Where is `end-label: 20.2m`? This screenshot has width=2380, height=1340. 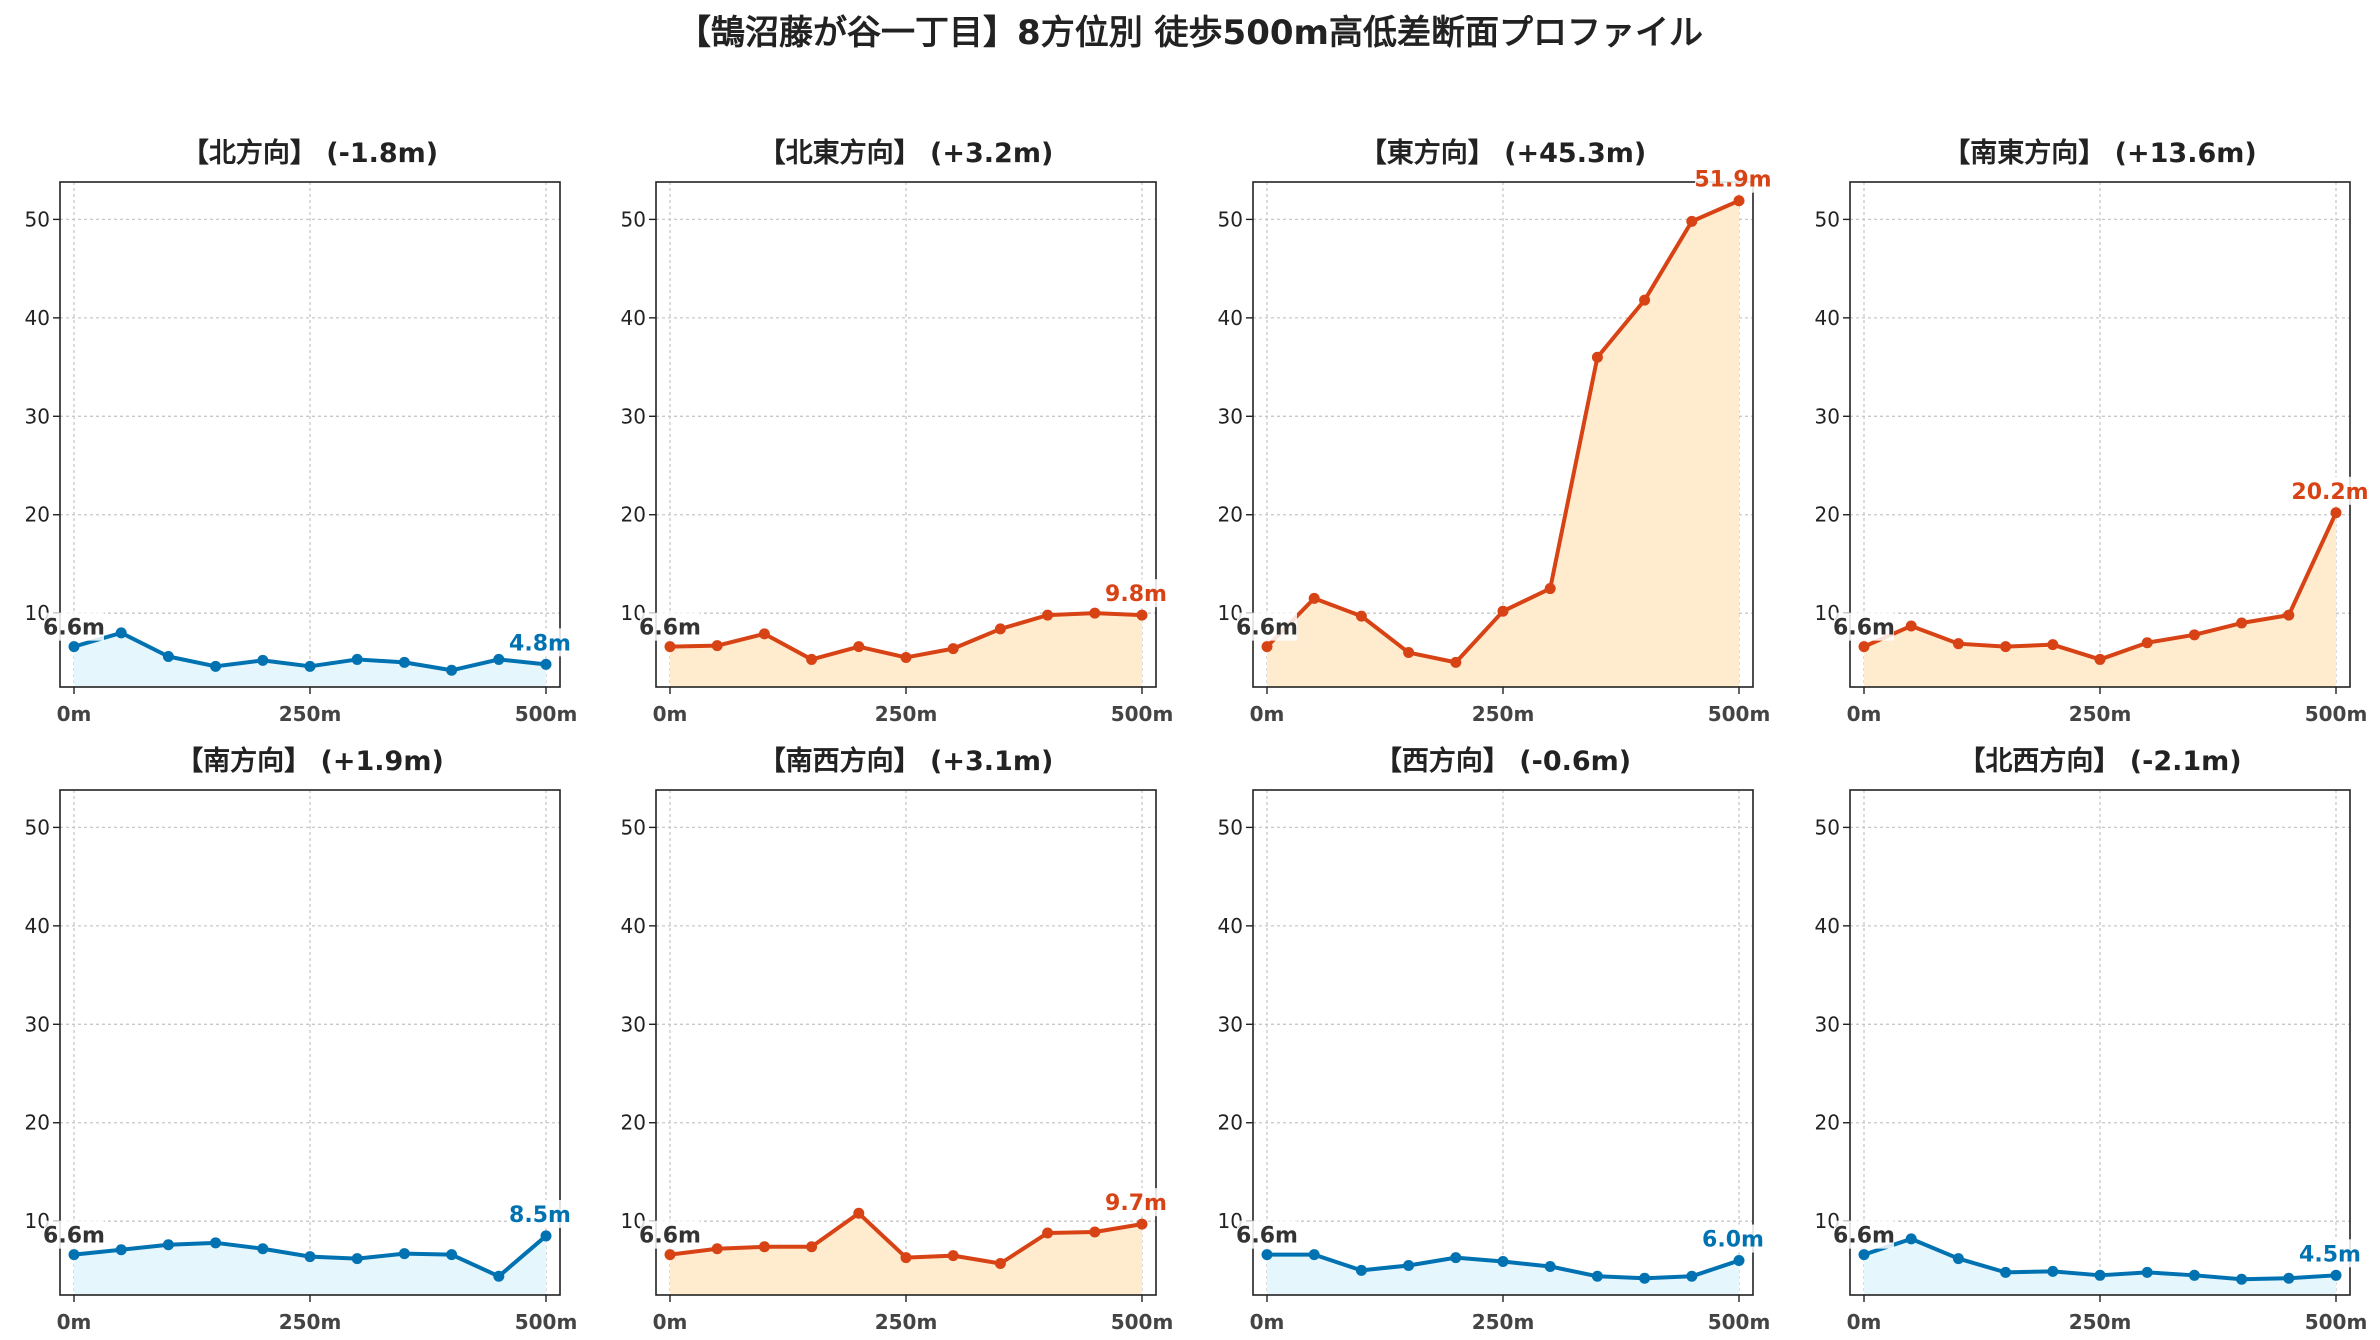
end-label: 20.2m is located at coordinates (2329, 492).